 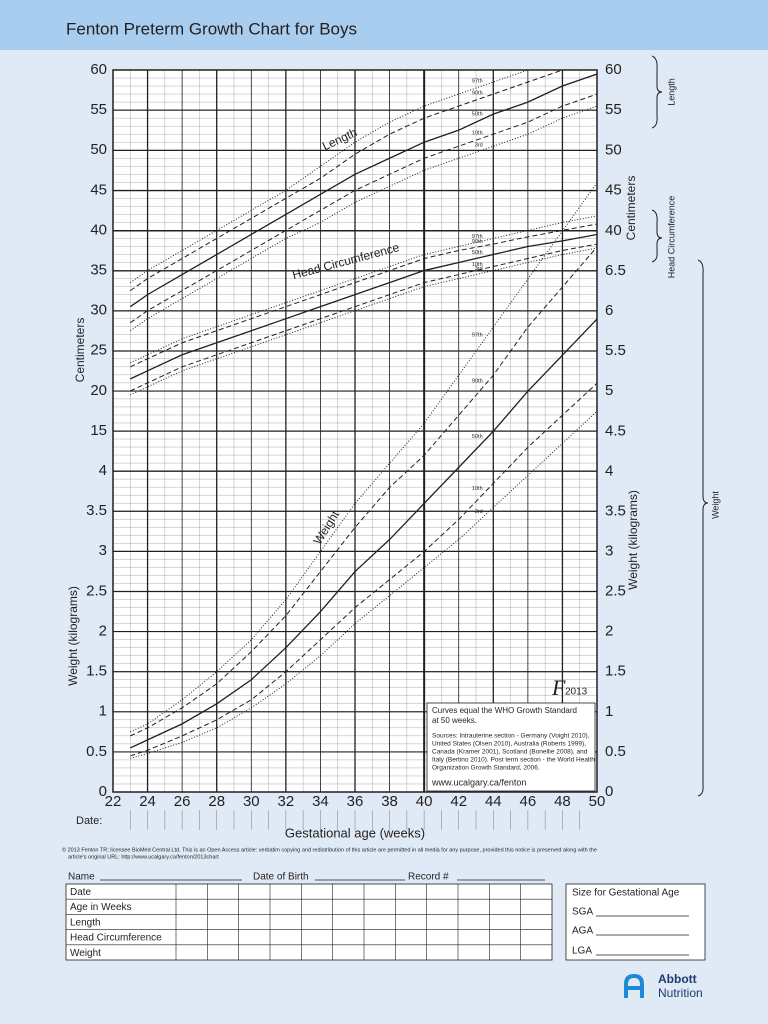 What do you see at coordinates (98, 430) in the screenshot?
I see `y-tick-label: 15` at bounding box center [98, 430].